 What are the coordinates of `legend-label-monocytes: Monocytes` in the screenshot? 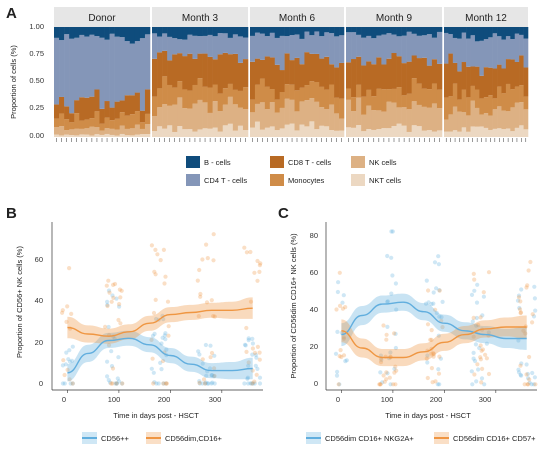 It's located at (306, 180).